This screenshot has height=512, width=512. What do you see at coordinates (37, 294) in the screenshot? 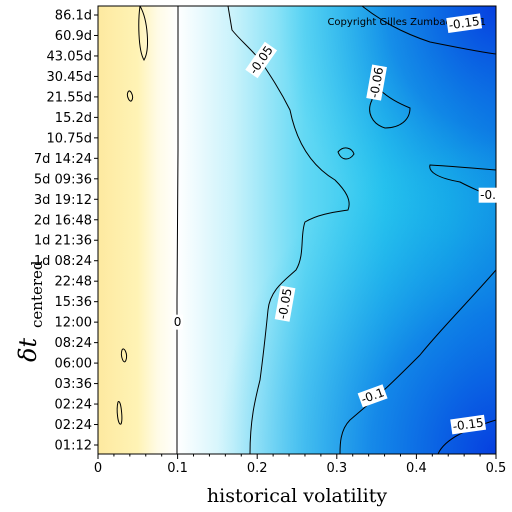
I see `y-axis-title-sub: centered` at bounding box center [37, 294].